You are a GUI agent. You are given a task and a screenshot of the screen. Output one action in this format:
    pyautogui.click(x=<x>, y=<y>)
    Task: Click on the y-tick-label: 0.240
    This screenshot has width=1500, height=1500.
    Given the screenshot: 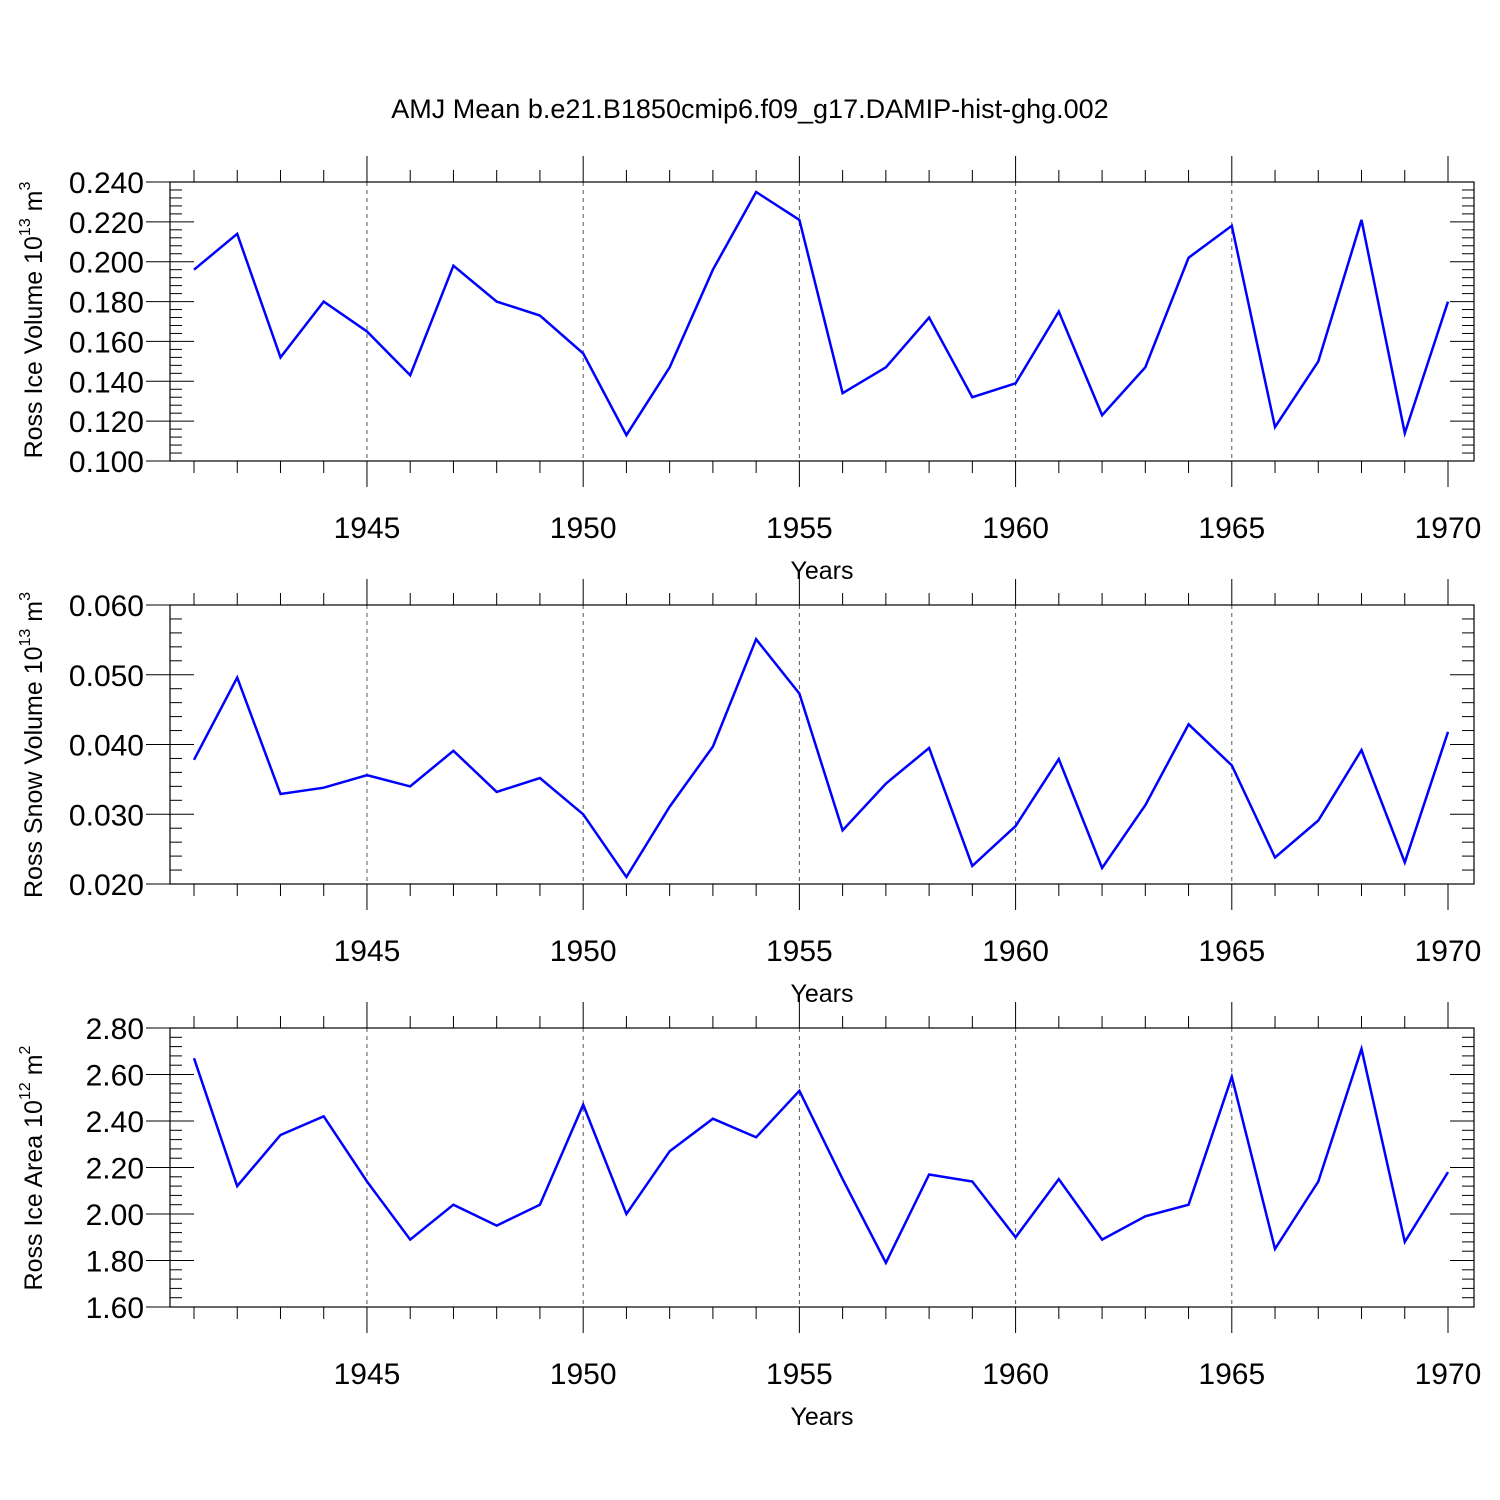 What is the action you would take?
    pyautogui.click(x=106, y=183)
    